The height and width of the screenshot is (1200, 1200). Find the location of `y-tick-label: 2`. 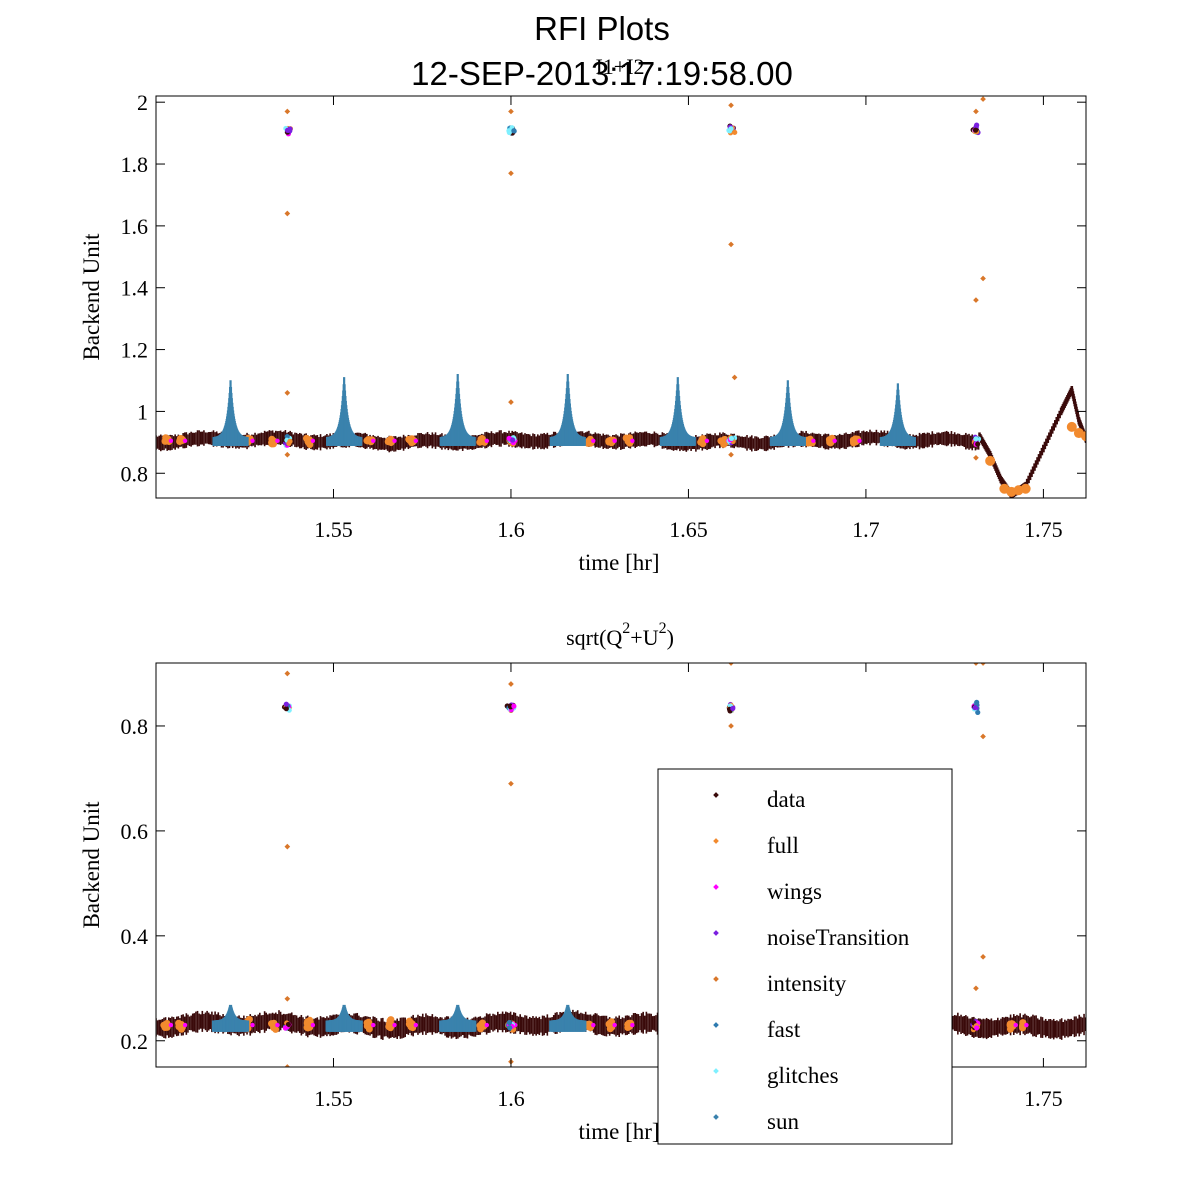

y-tick-label: 2 is located at coordinates (142, 102).